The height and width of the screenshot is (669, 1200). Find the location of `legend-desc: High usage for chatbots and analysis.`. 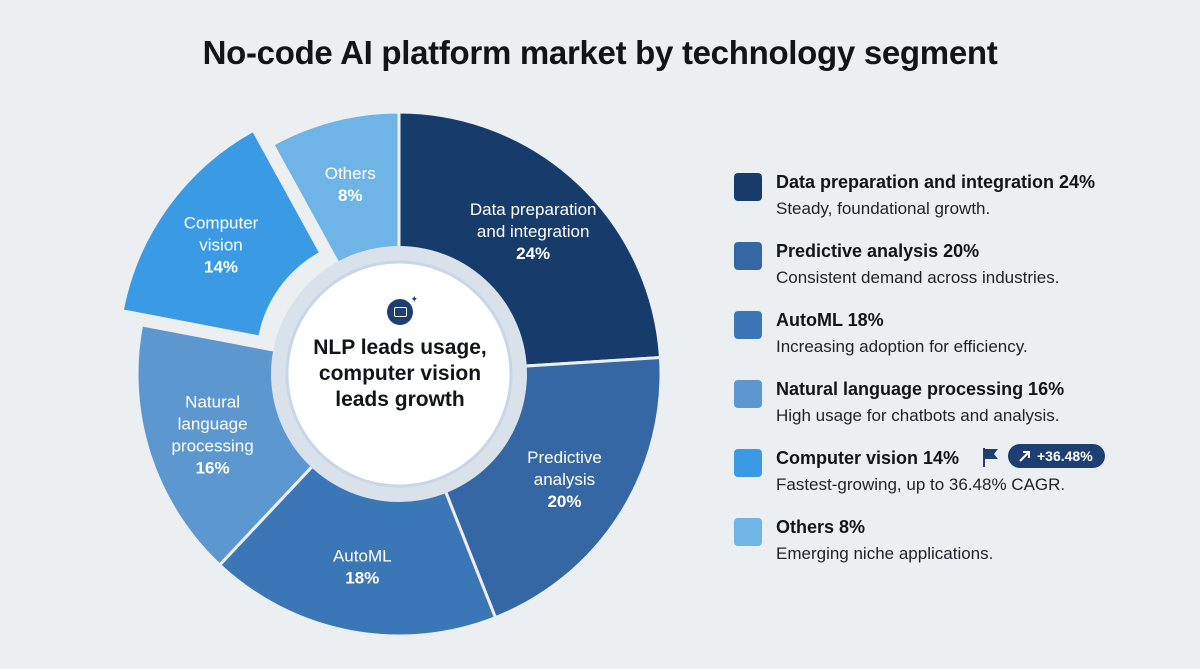

legend-desc: High usage for chatbots and analysis. is located at coordinates (918, 415).